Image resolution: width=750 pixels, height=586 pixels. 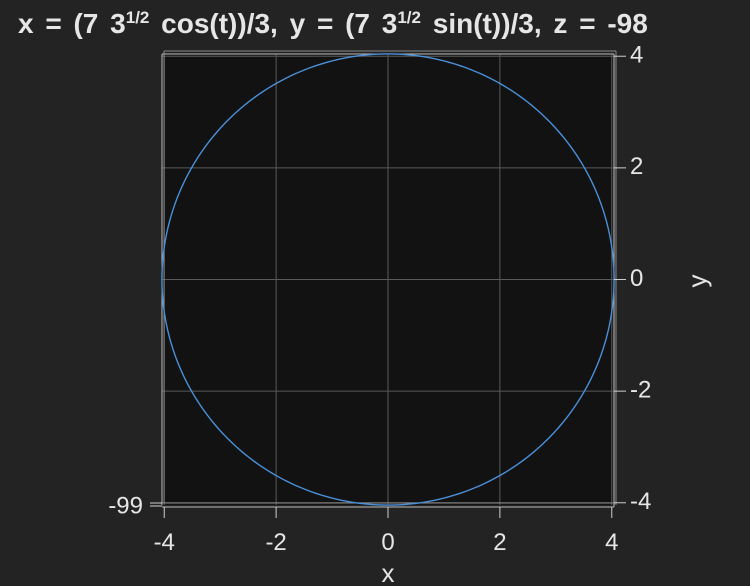 What do you see at coordinates (275, 542) in the screenshot?
I see `x-tick-label-1: -2` at bounding box center [275, 542].